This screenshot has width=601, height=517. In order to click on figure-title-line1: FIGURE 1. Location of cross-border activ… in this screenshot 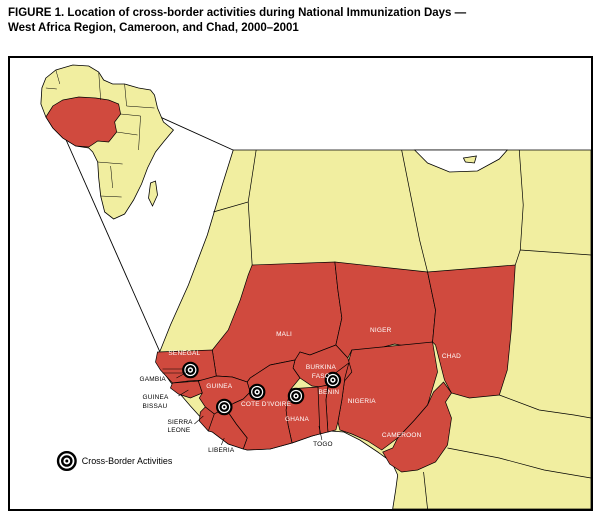, I will do `click(237, 13)`.